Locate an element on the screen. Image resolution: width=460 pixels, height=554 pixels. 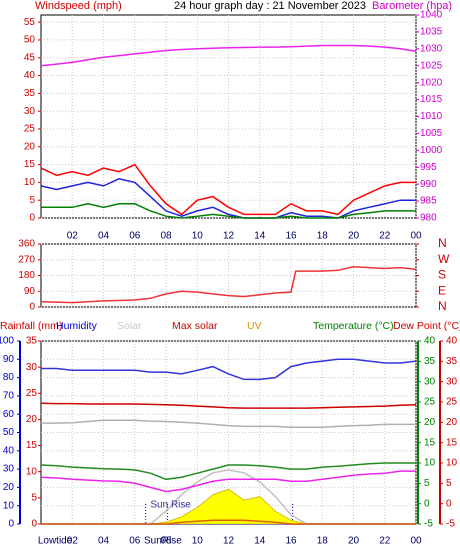
annotation: SunRise is located at coordinates (163, 541).